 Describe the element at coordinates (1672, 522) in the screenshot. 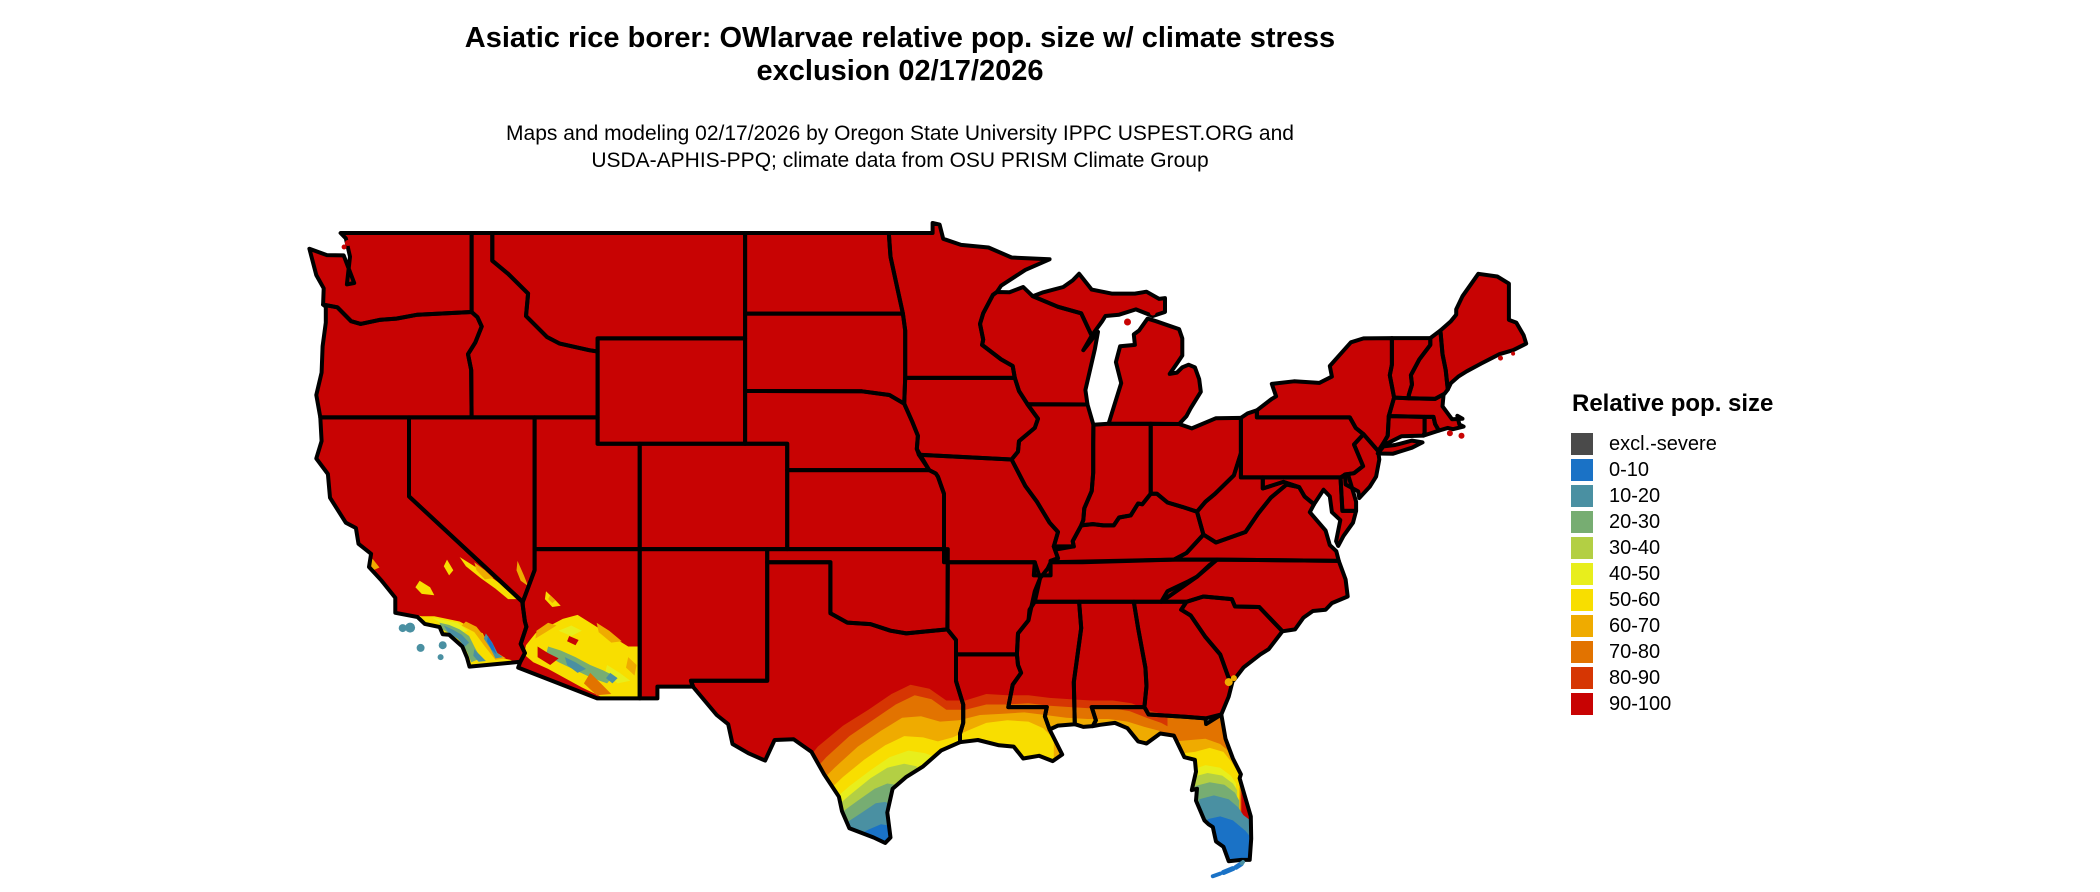

I see `legend-item: 20-30` at that location.